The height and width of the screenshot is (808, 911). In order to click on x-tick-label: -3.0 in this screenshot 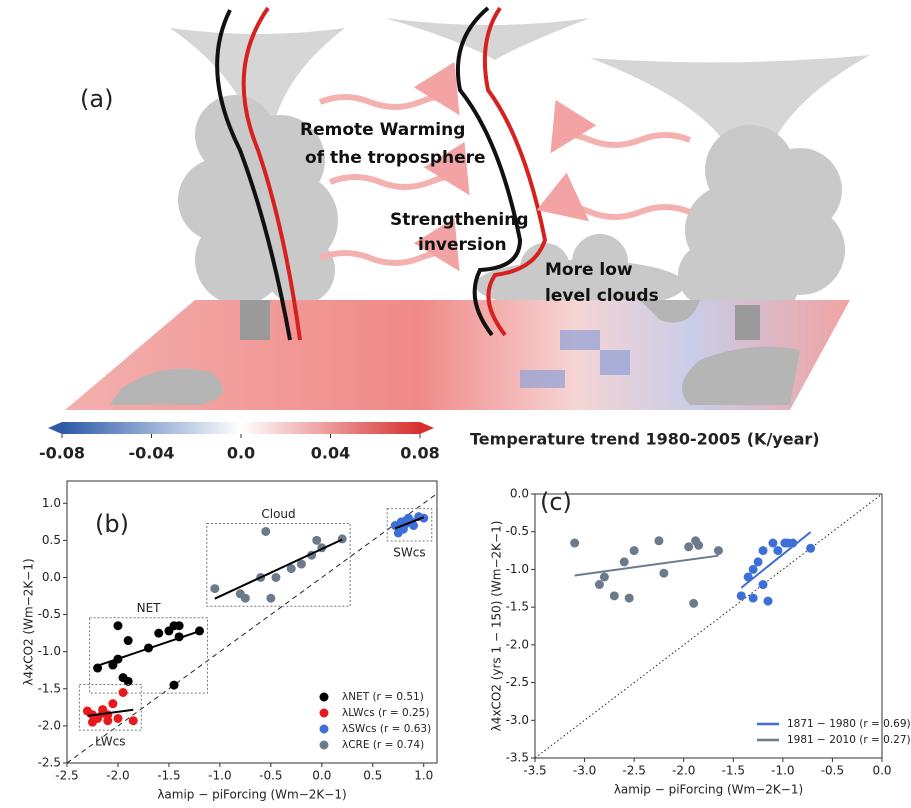, I will do `click(584, 771)`.